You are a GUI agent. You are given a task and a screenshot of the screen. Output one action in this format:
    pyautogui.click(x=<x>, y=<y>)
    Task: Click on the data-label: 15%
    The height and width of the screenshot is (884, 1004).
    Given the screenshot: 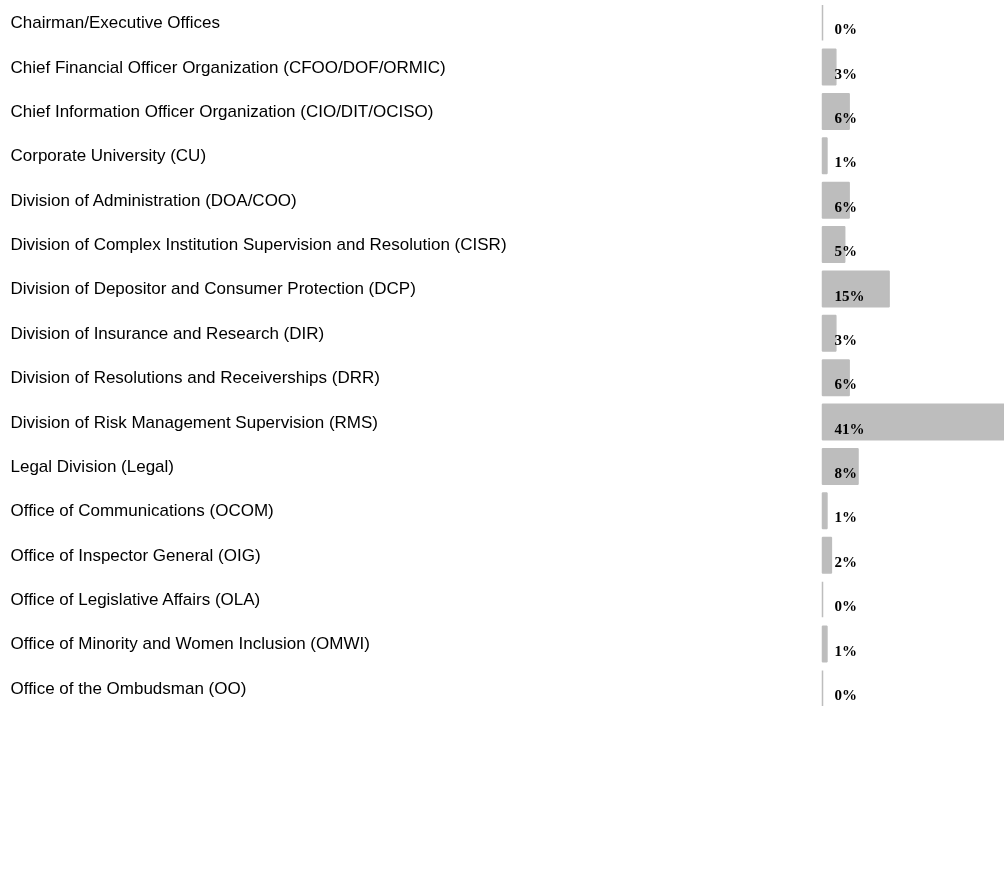 What is the action you would take?
    pyautogui.click(x=849, y=295)
    